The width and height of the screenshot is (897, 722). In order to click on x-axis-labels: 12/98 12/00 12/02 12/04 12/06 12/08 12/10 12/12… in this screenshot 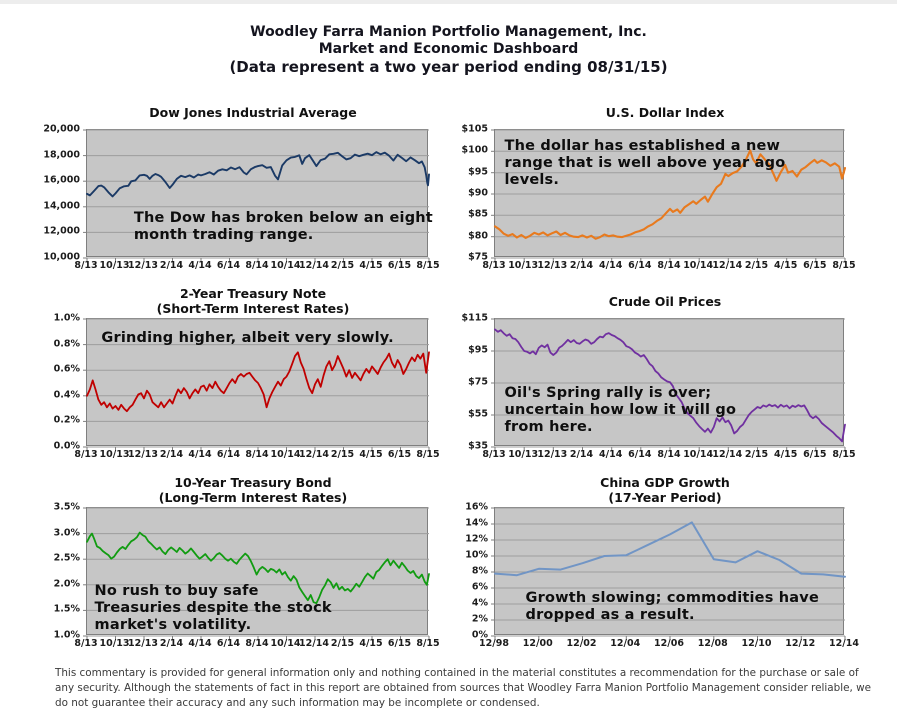, I will do `click(669, 642)`.